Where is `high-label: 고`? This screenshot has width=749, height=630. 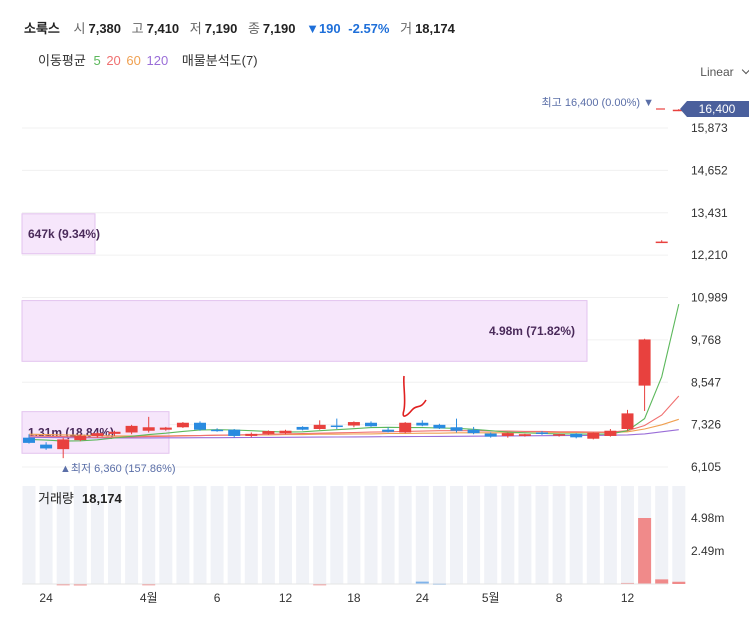 high-label: 고 is located at coordinates (137, 28).